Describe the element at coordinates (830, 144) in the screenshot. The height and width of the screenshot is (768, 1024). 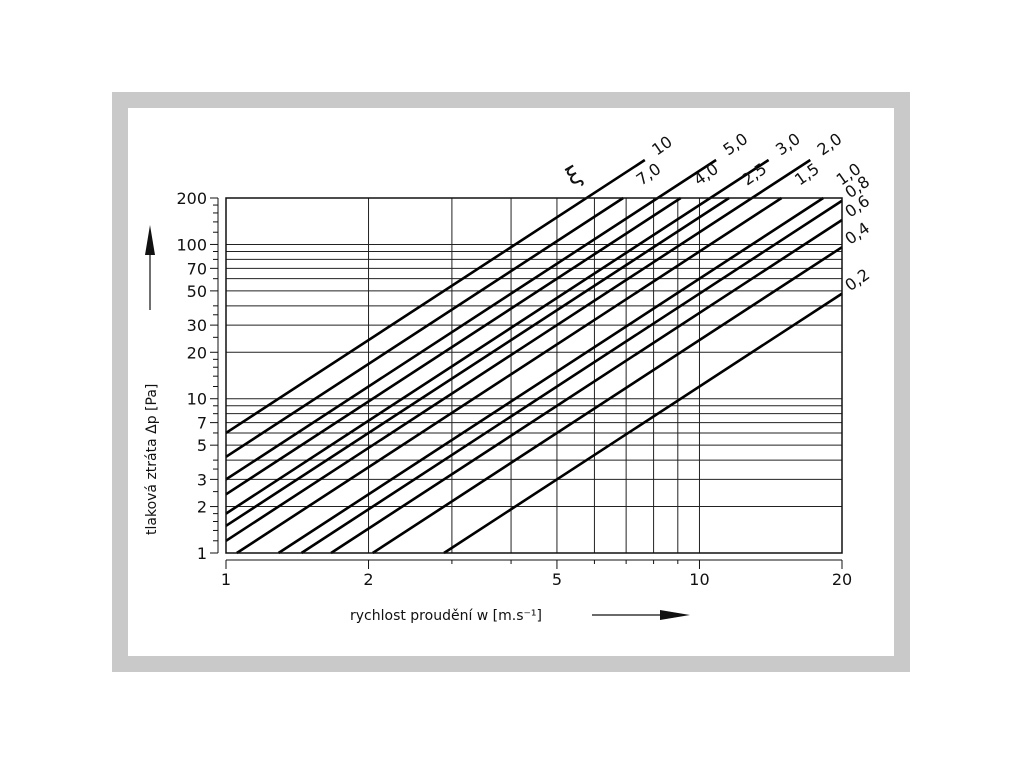
I see `series-label: 2,0` at that location.